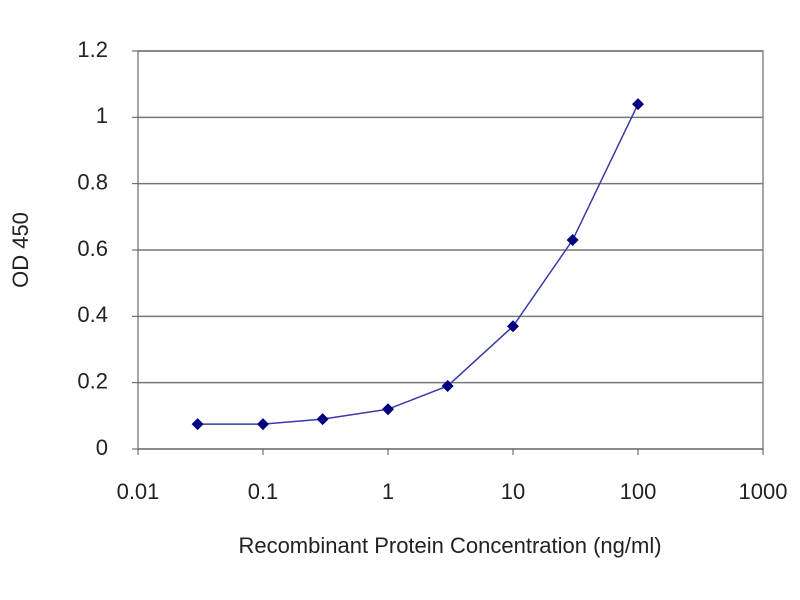  I want to click on y-tick-label: 0.8, so click(92, 181).